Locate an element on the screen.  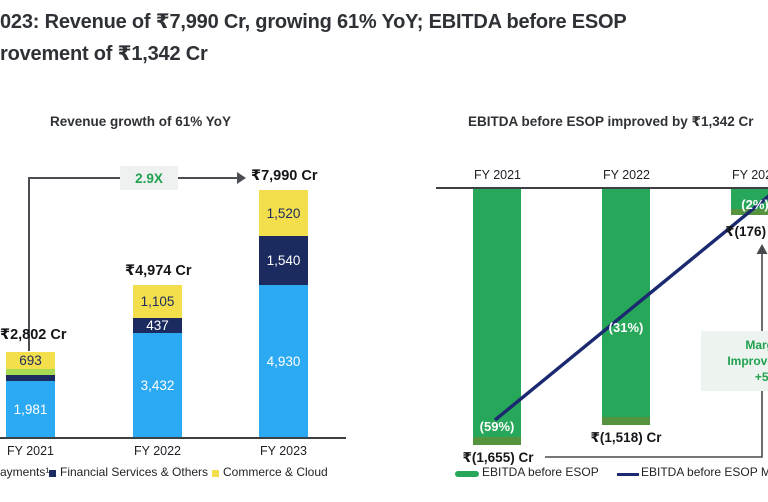
ebitda-chart-title: EBITDA before ESOP improved by ₹1,342 Cr is located at coordinates (611, 121).